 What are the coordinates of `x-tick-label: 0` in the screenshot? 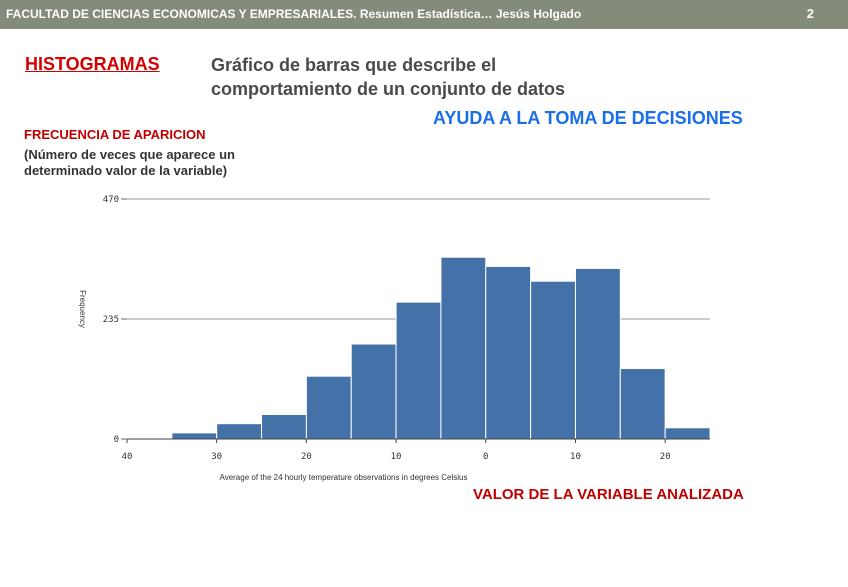 It's located at (485, 457).